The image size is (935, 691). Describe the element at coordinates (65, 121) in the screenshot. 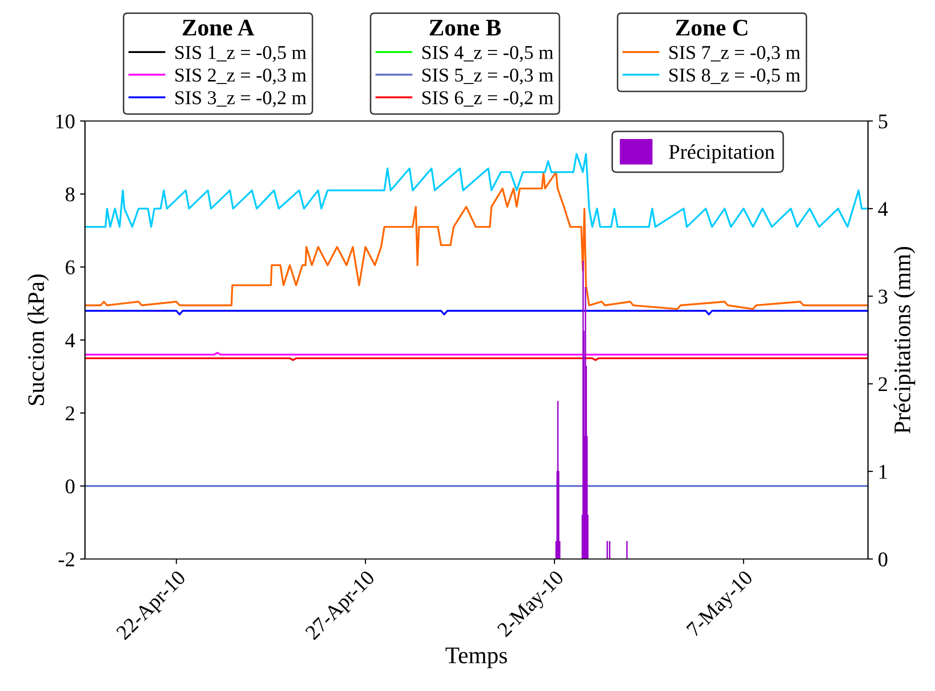

I see `y-tick-label: 10` at that location.